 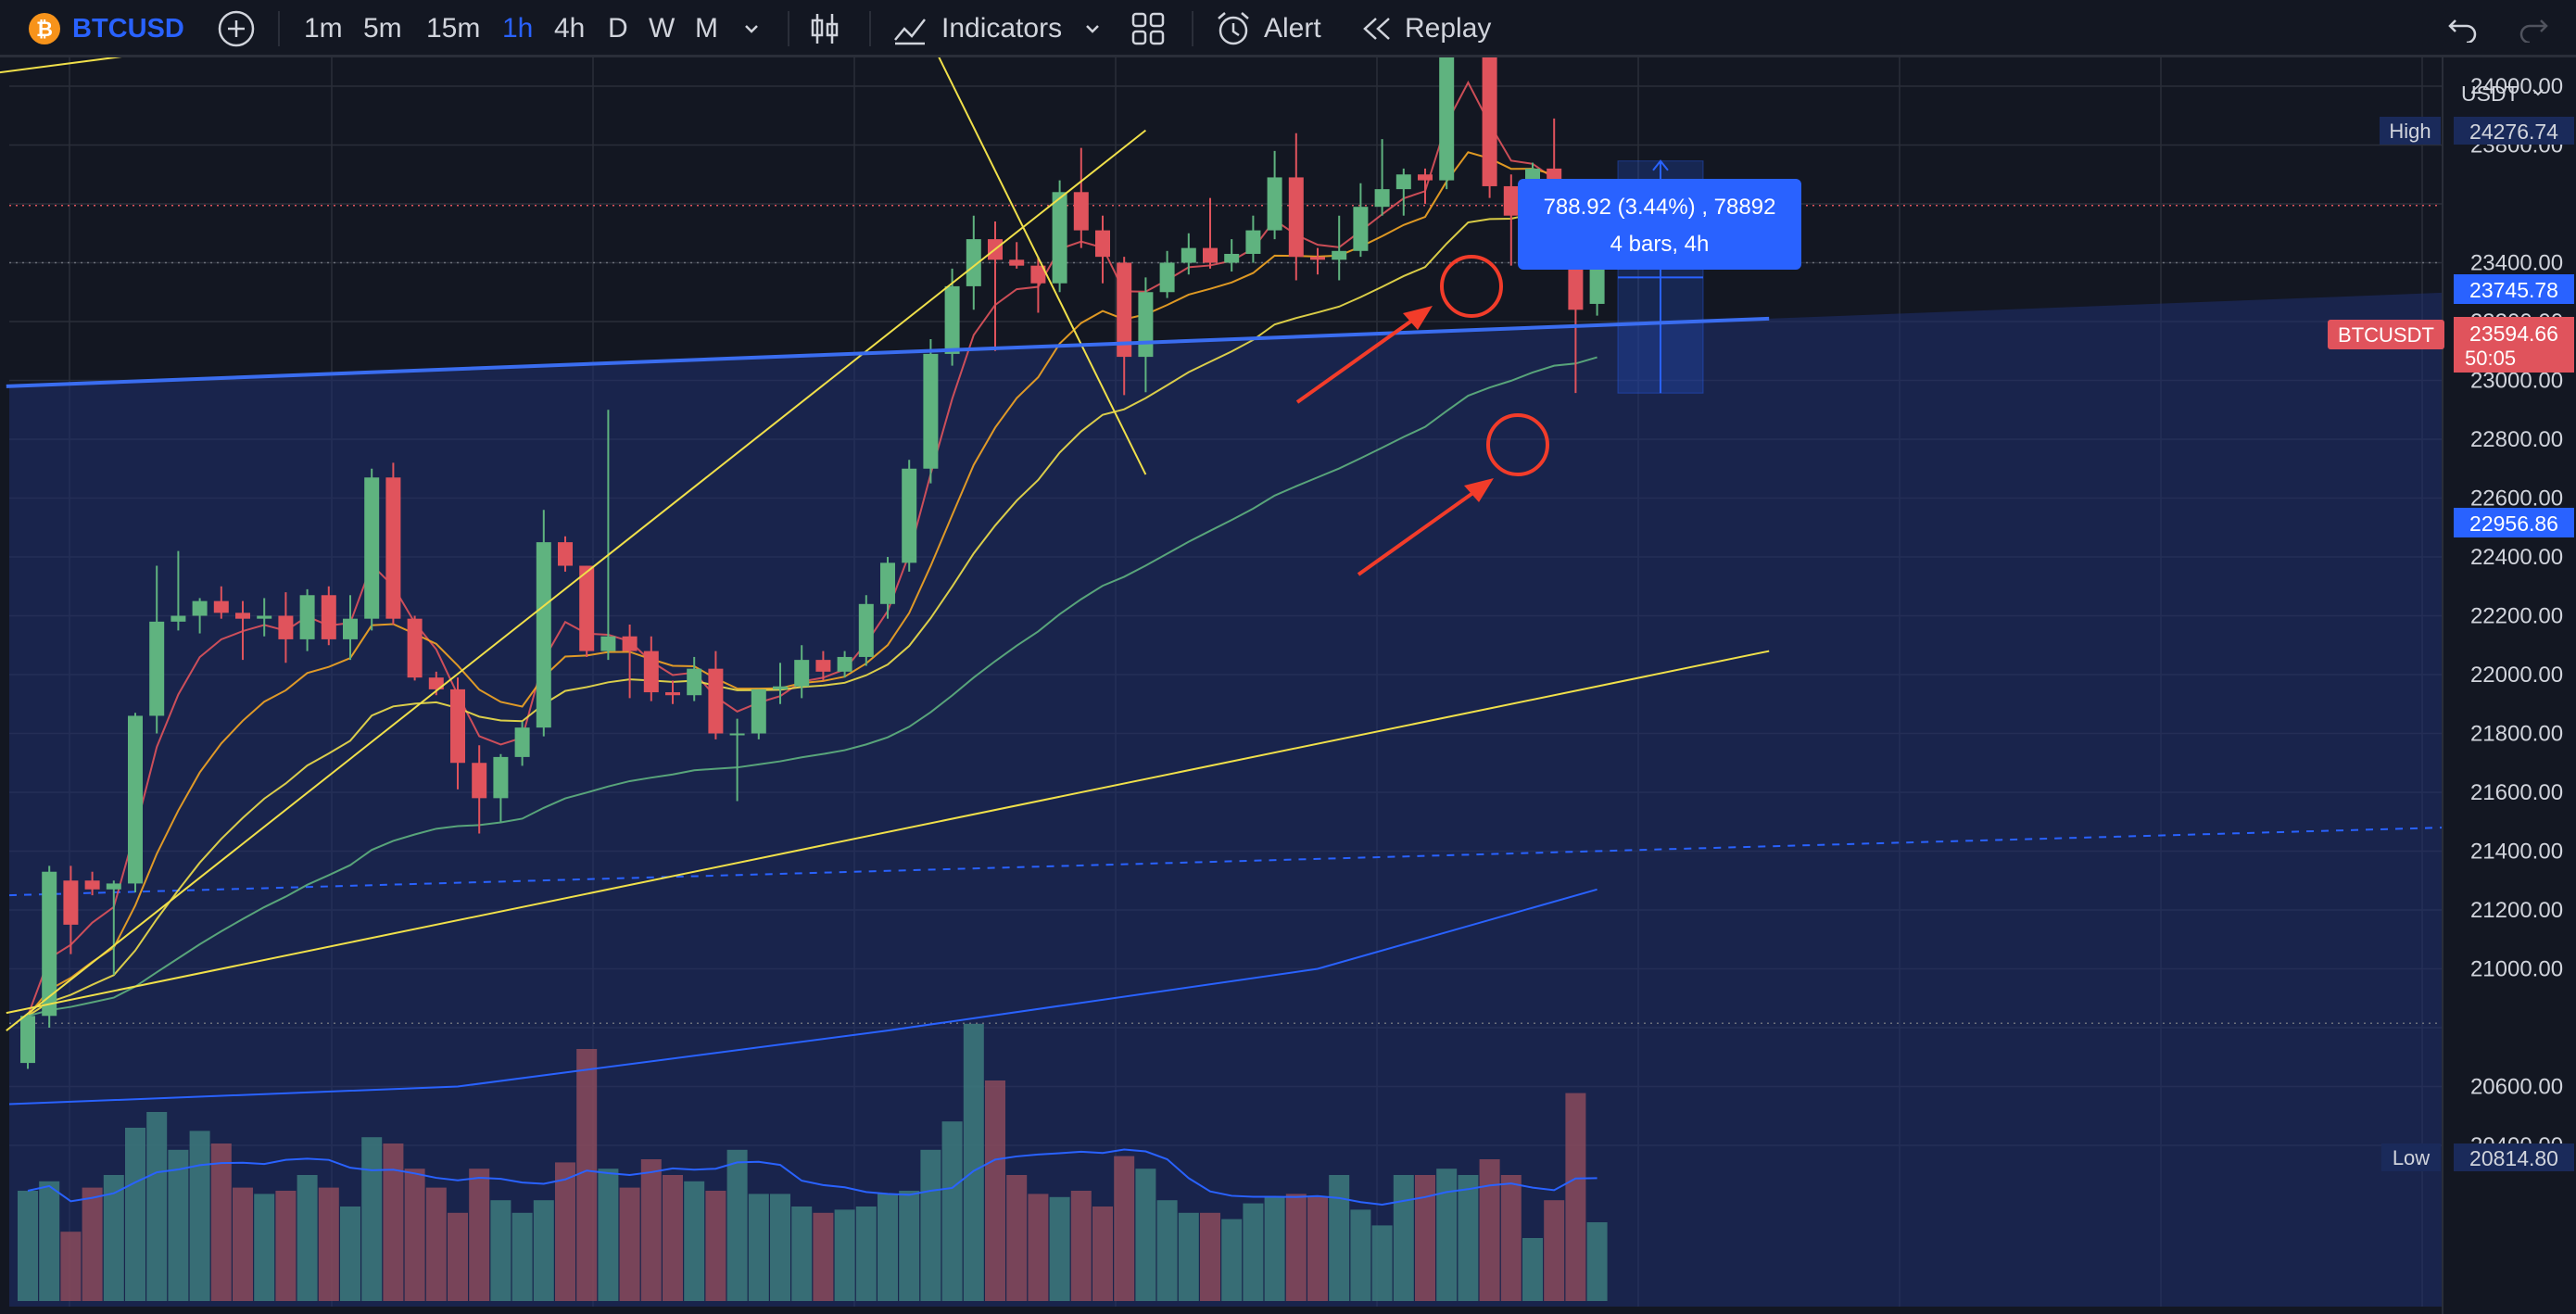 I want to click on timeframe-15m: 15m, so click(x=453, y=28).